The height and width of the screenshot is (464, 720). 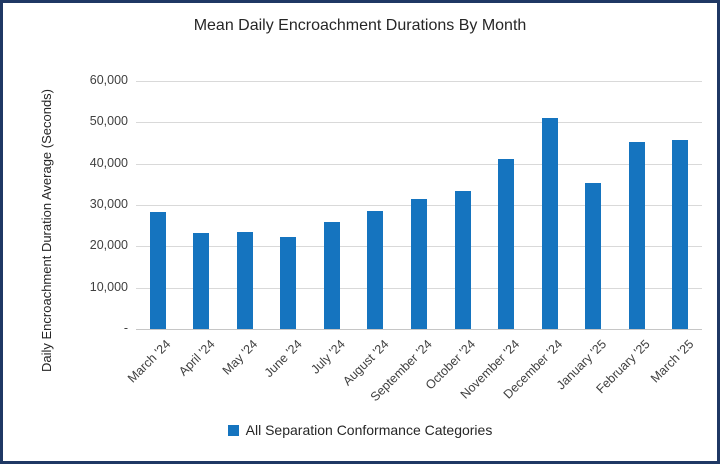 What do you see at coordinates (365, 363) in the screenshot?
I see `x-tick-label: August '24` at bounding box center [365, 363].